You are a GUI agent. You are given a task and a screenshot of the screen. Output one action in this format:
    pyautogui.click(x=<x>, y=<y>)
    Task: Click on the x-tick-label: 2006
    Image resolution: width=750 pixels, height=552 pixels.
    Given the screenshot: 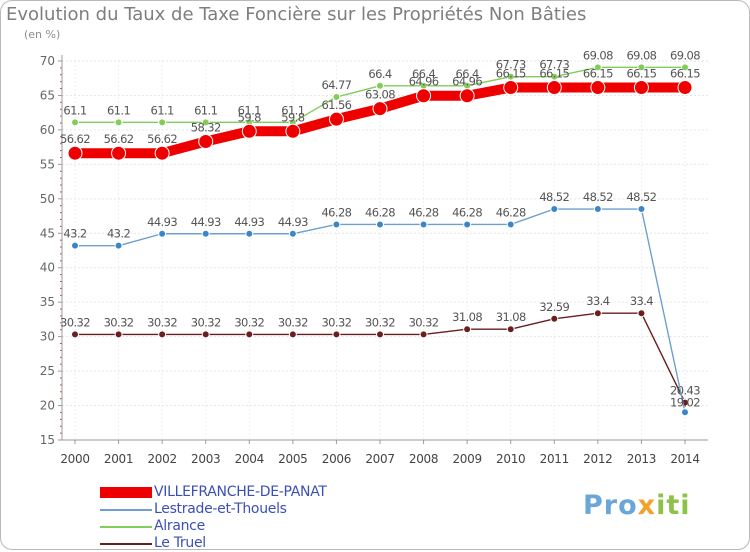 What is the action you would take?
    pyautogui.click(x=336, y=459)
    